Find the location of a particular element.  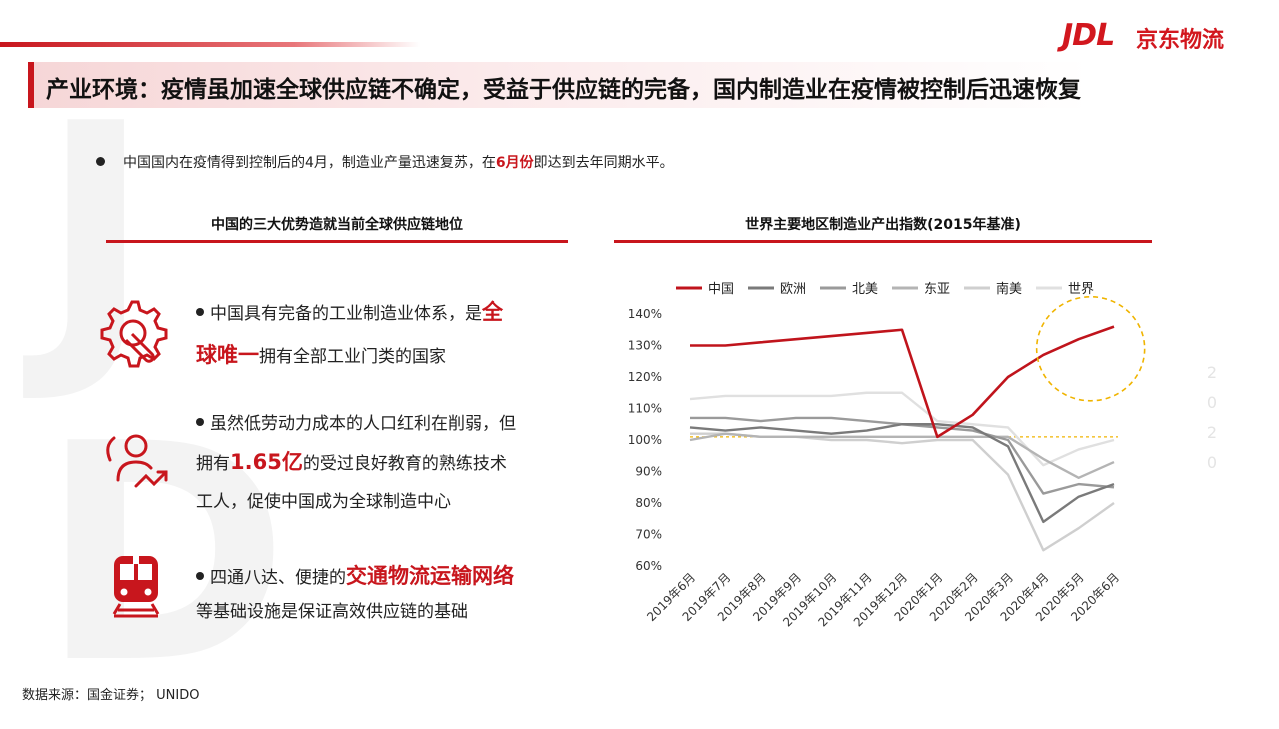

people-growth-icon is located at coordinates (137, 461).